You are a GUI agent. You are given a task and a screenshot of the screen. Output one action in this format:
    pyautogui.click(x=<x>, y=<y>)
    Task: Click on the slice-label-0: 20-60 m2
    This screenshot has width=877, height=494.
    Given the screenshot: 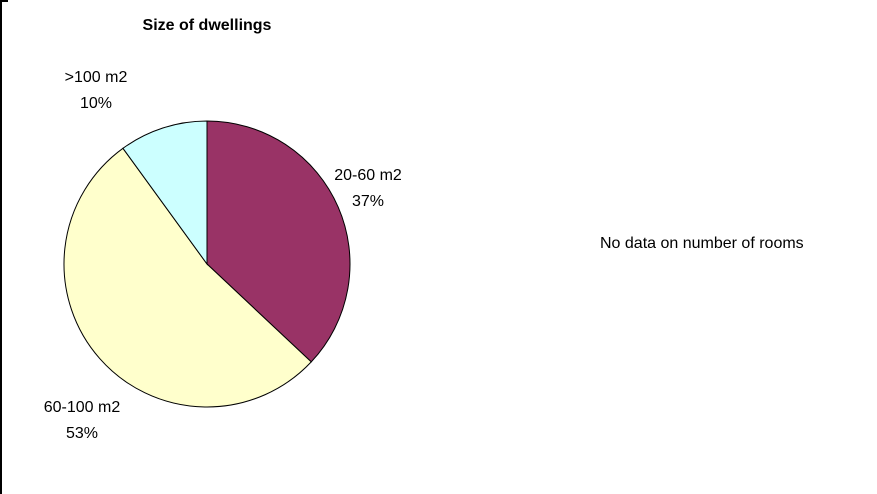 What is the action you would take?
    pyautogui.click(x=368, y=175)
    